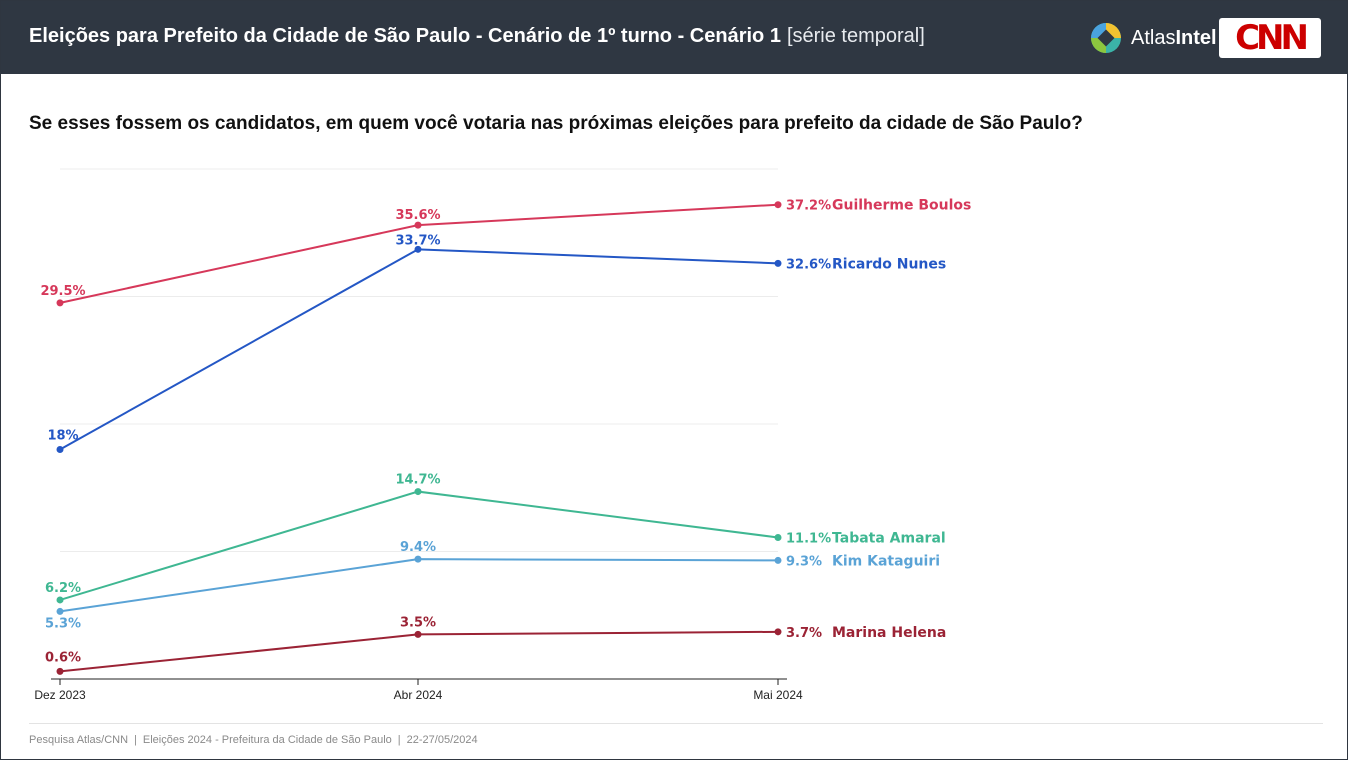 The width and height of the screenshot is (1348, 760). Describe the element at coordinates (804, 561) in the screenshot. I see `data-label: 9.3%` at that location.